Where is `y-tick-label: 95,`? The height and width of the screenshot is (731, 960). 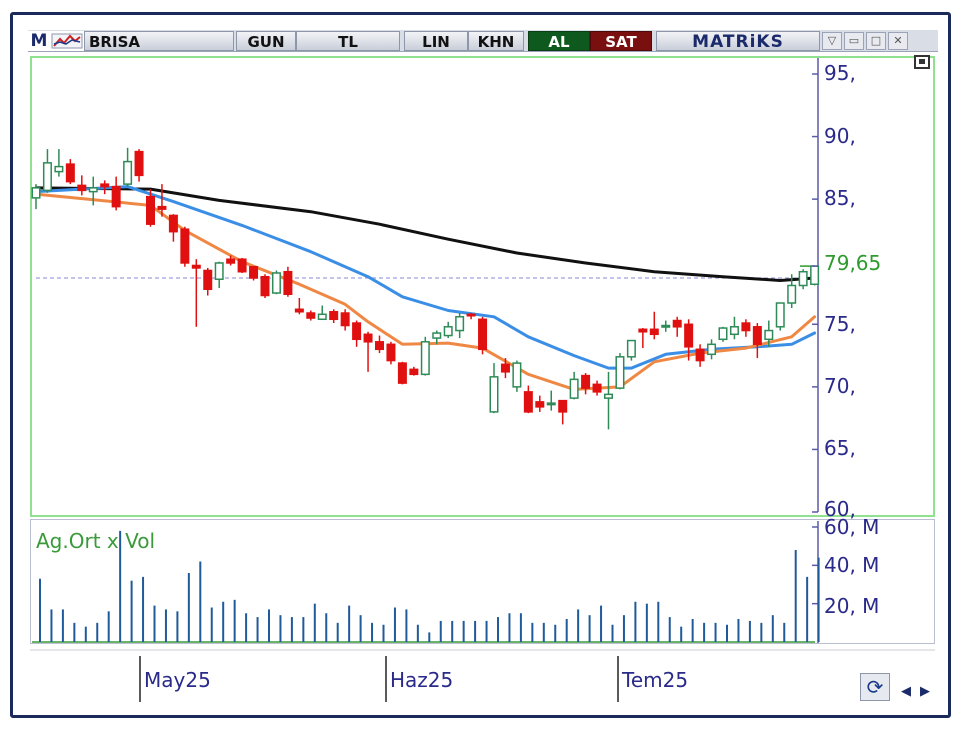
y-tick-label: 95, is located at coordinates (840, 73).